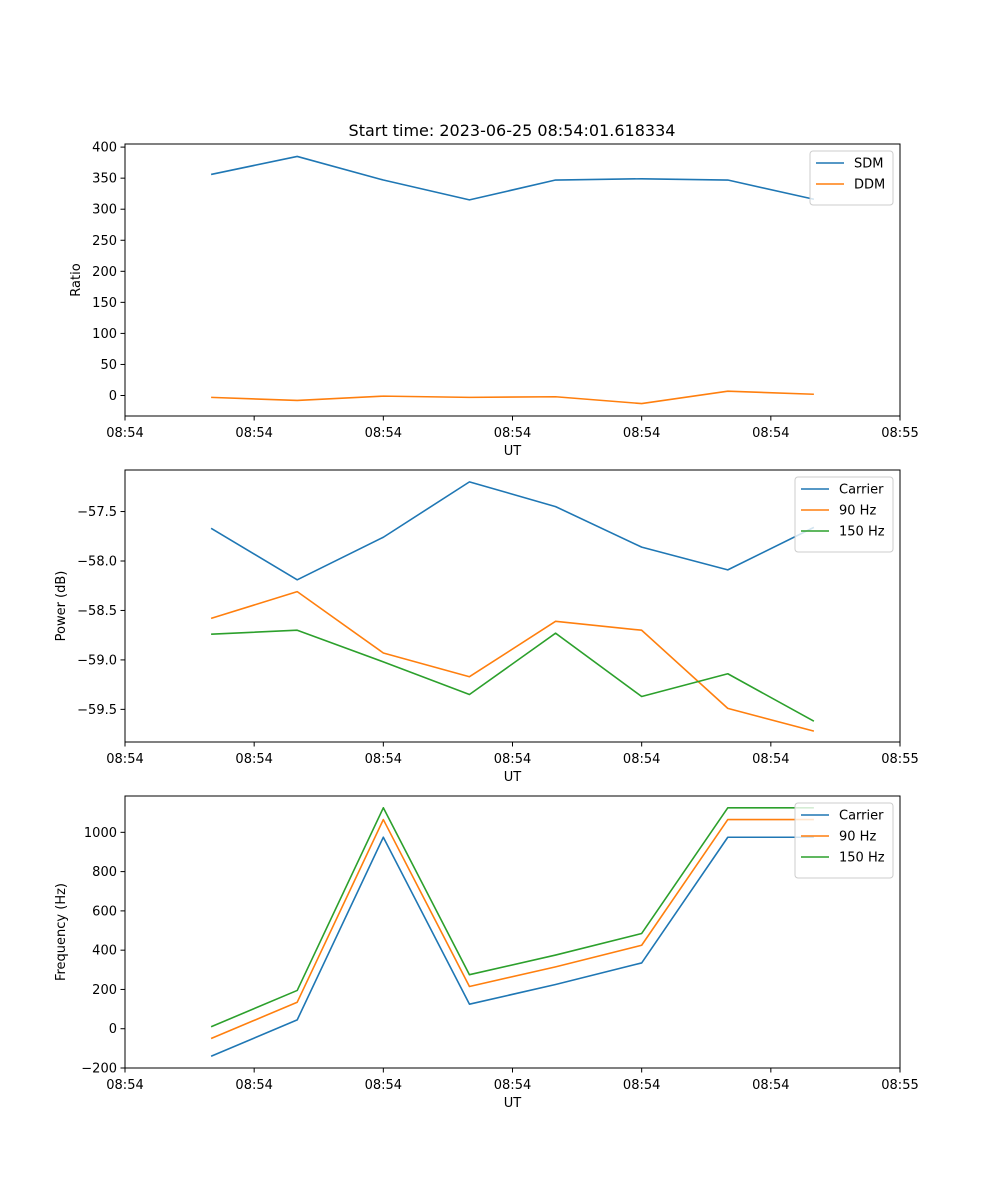  What do you see at coordinates (899, 759) in the screenshot?
I see `x-tick-label-2-7: 08:55` at bounding box center [899, 759].